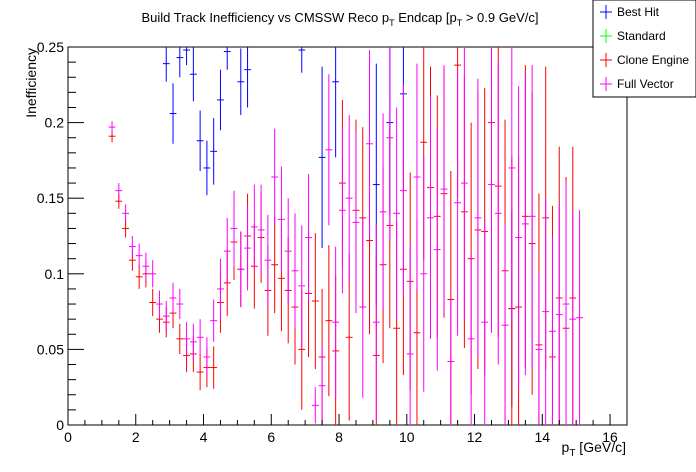 The height and width of the screenshot is (472, 696). I want to click on y-tick-label: 0.1, so click(55, 274).